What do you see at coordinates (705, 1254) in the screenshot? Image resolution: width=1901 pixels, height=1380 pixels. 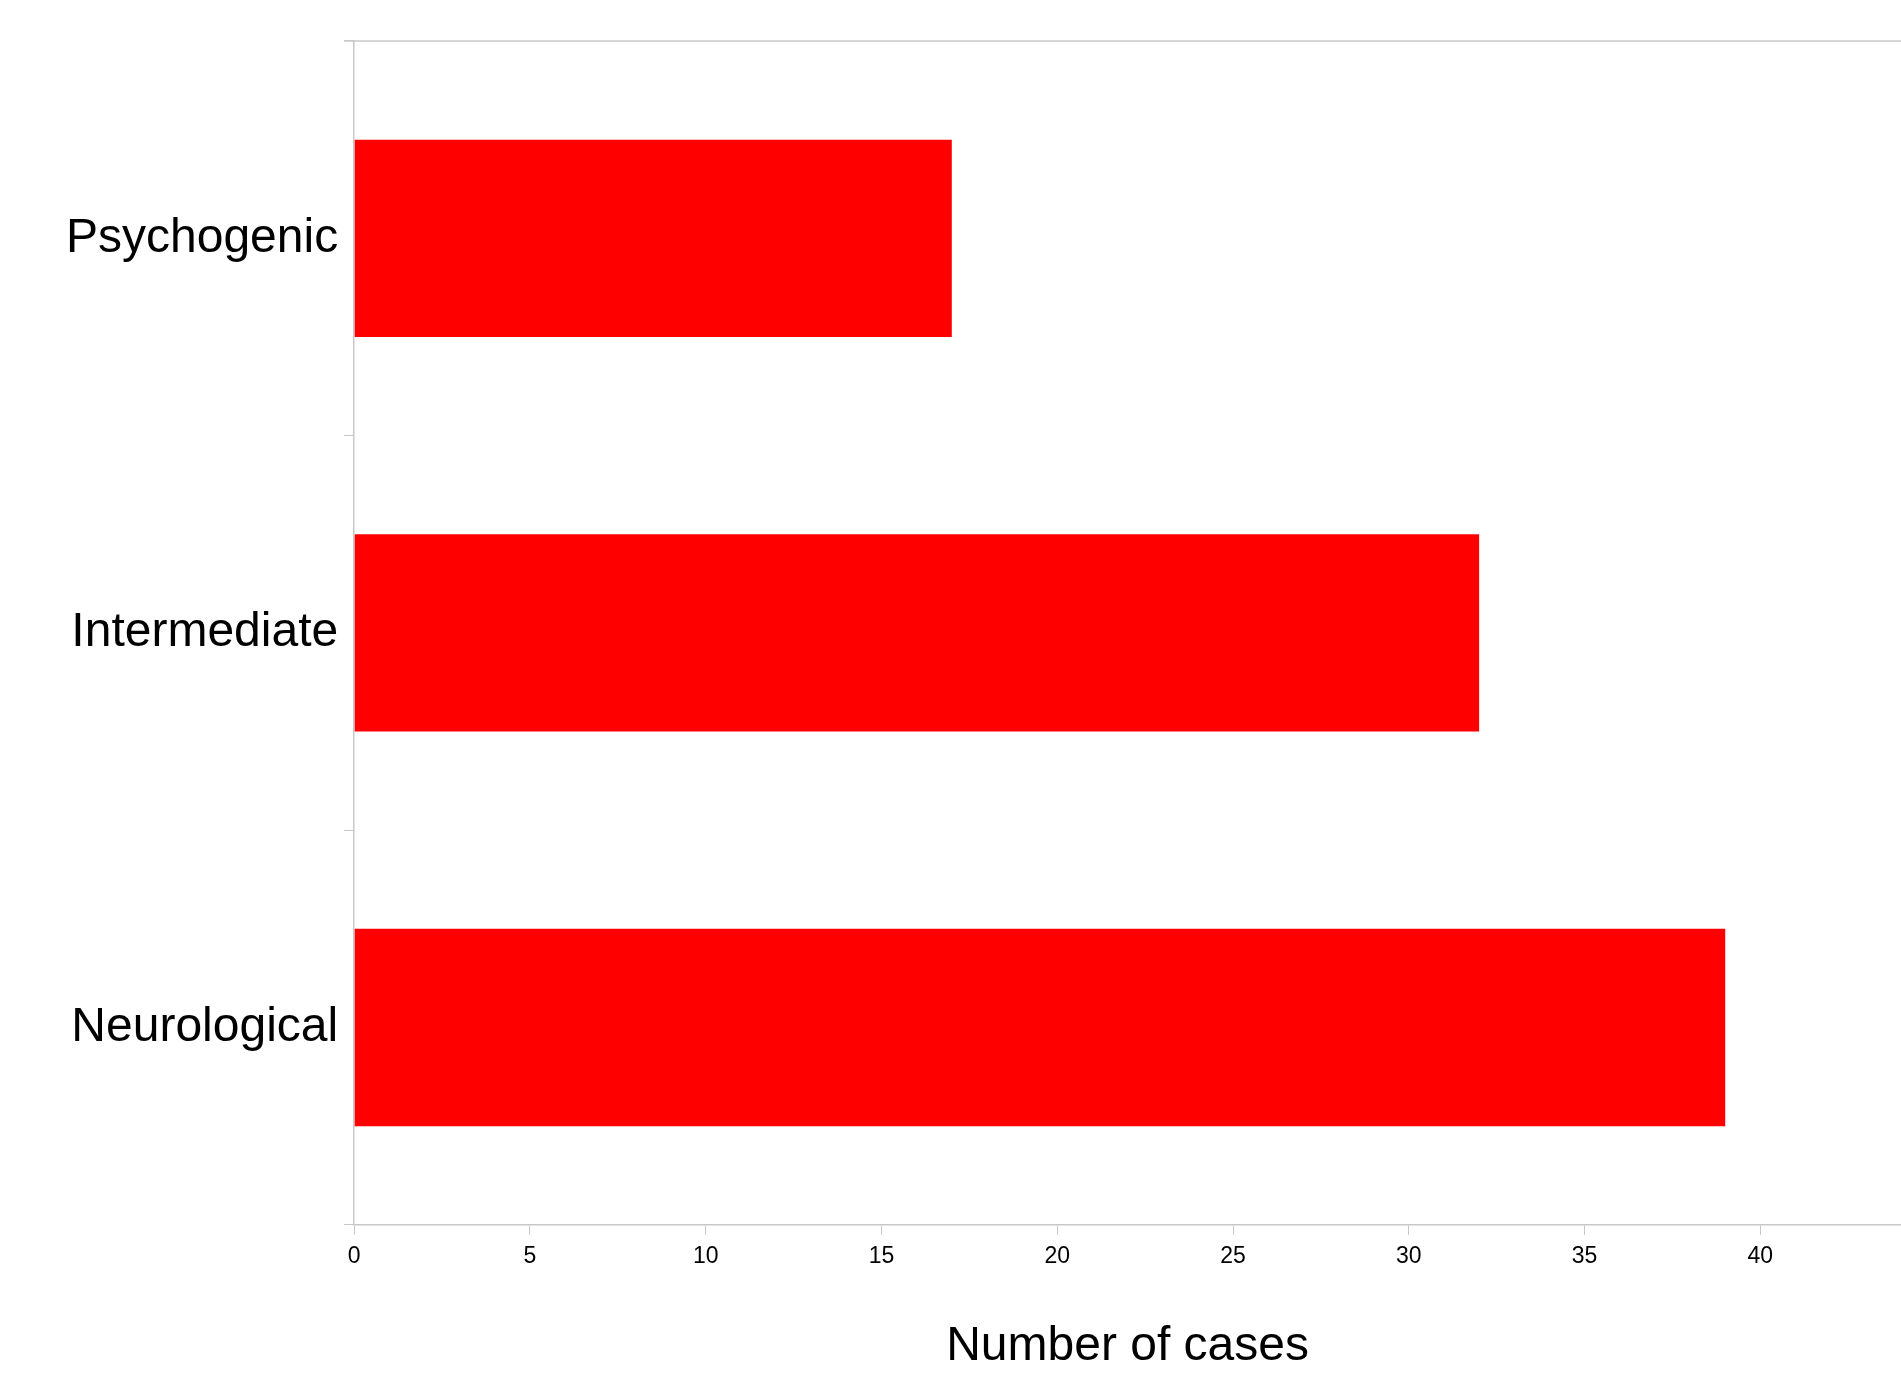 I see `x-tick-label: 10` at bounding box center [705, 1254].